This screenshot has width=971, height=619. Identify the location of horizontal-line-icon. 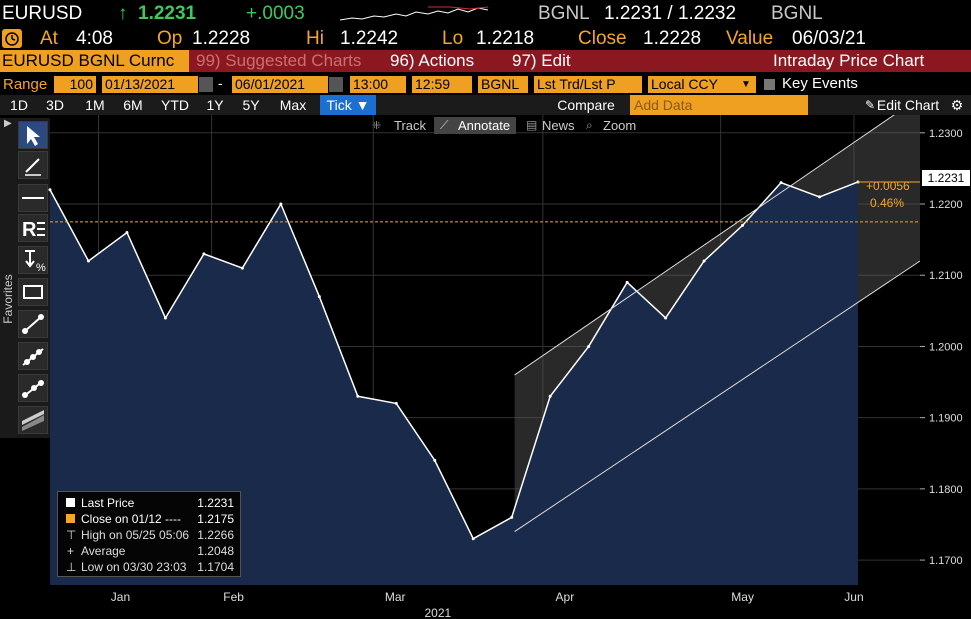
(33, 198).